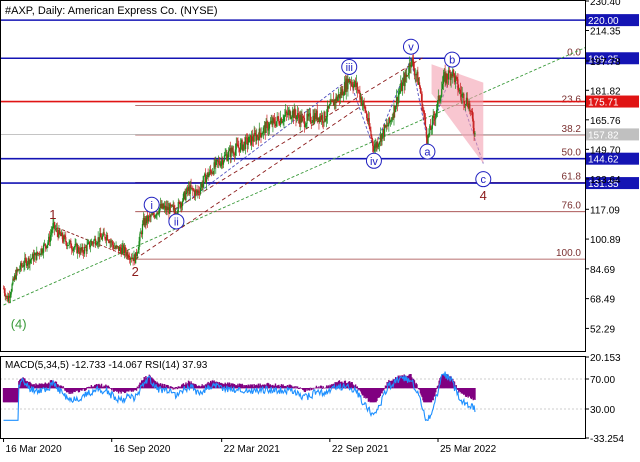 Image resolution: width=640 pixels, height=462 pixels. I want to click on chart-title: #AXP, Daily: American Express Co. (NYSE), so click(111, 11).